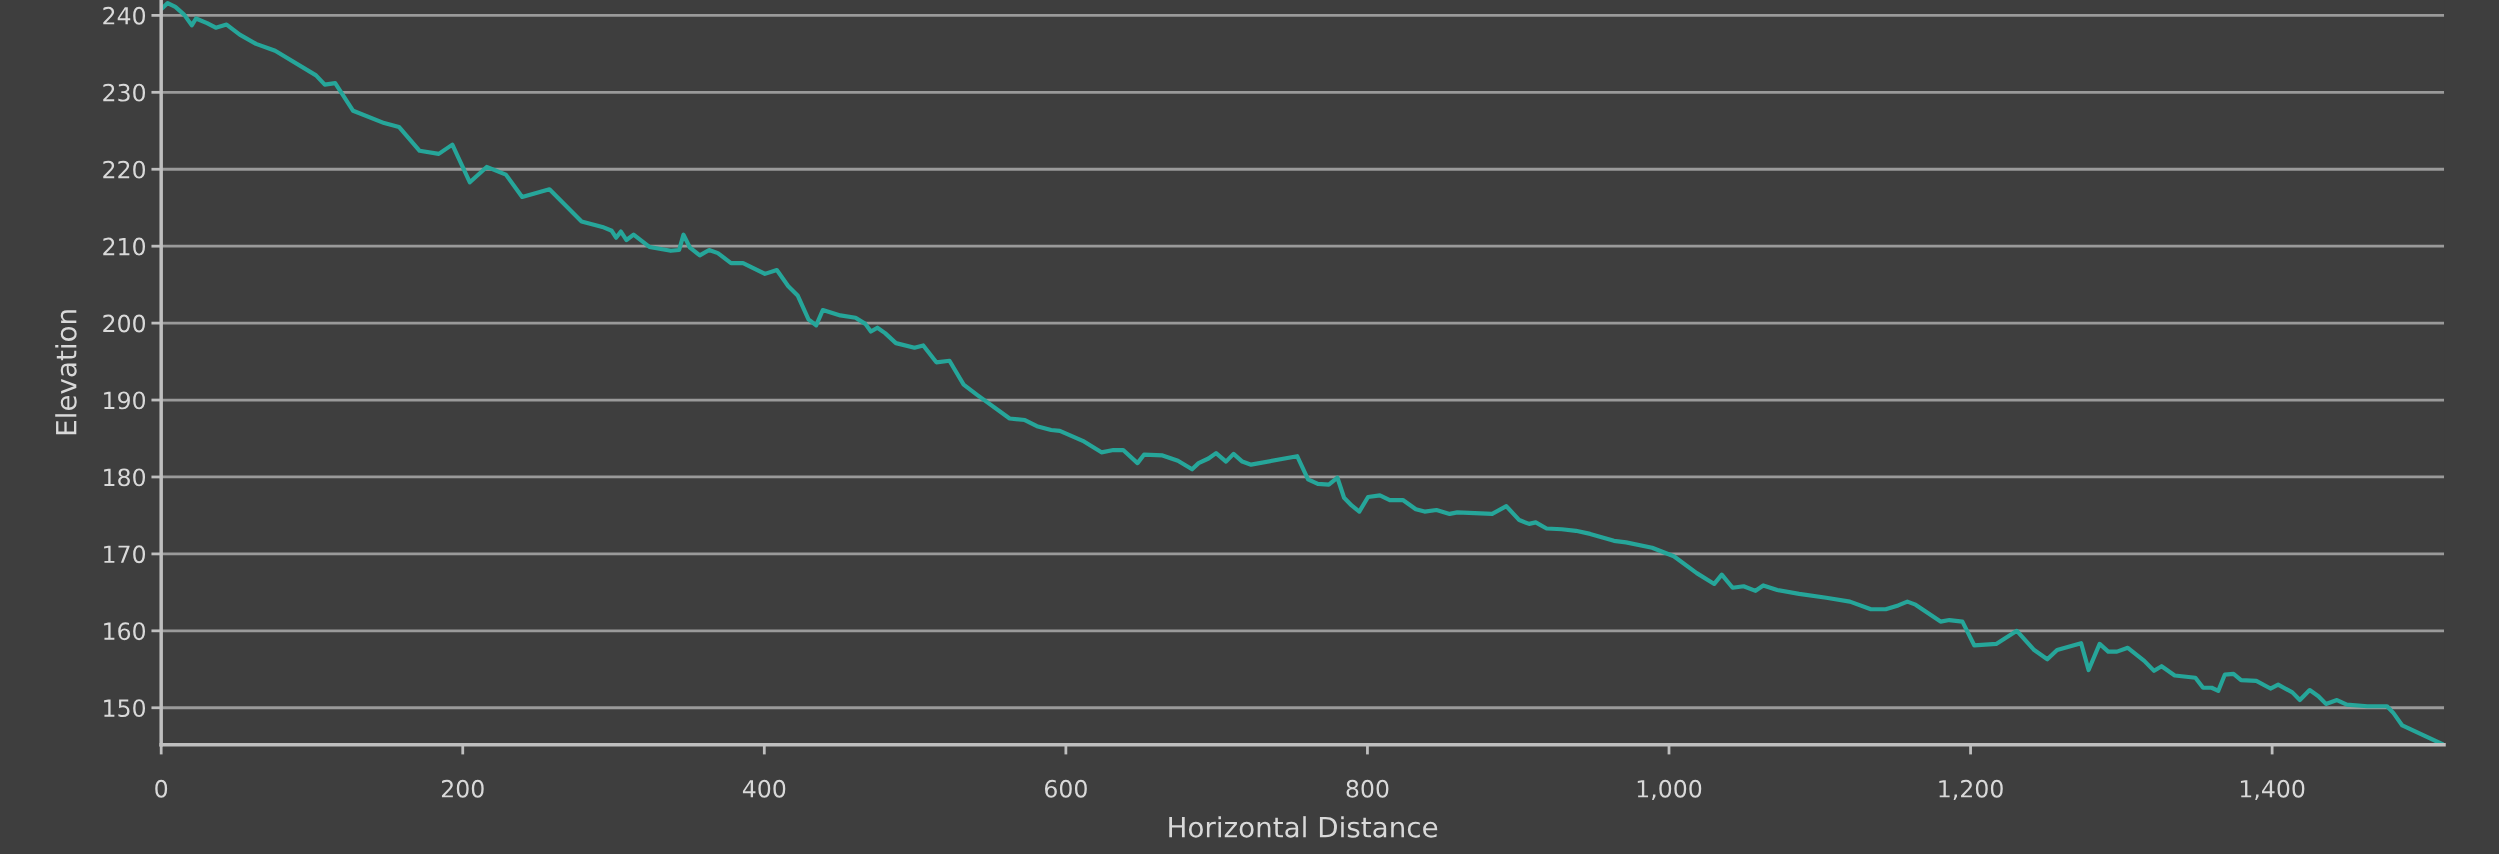 This screenshot has width=2499, height=854. What do you see at coordinates (764, 788) in the screenshot?
I see `x-tick-label: 400` at bounding box center [764, 788].